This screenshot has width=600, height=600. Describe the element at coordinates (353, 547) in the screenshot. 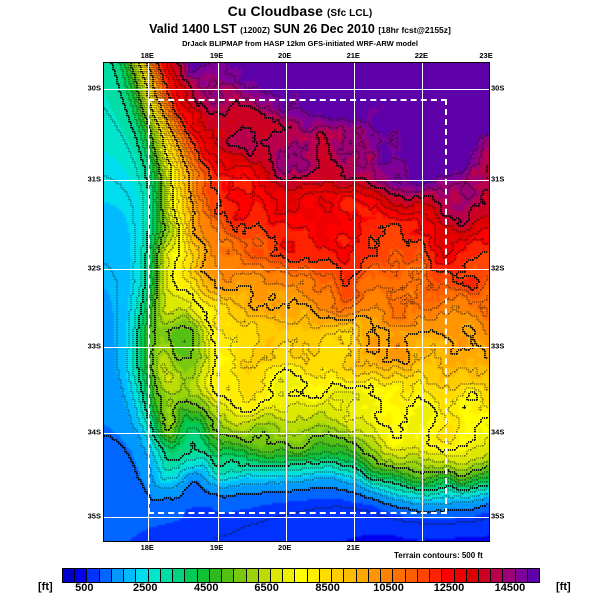

I see `axis-tick-bottom: 21E` at that location.